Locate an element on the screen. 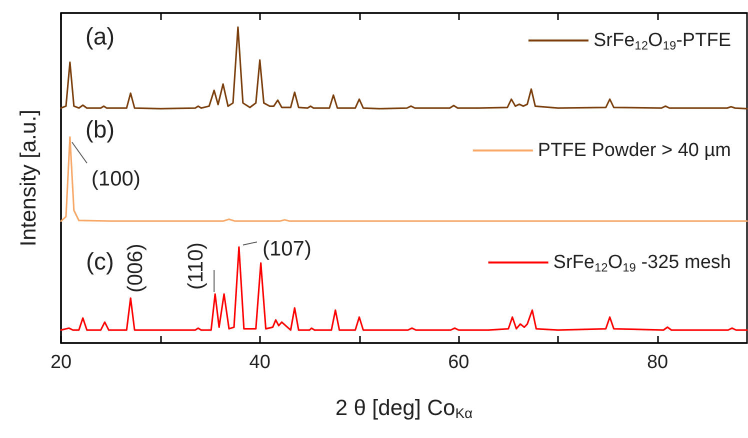 This screenshot has height=438, width=748. y-axis-title: Intensity [a.u.] is located at coordinates (28, 178).